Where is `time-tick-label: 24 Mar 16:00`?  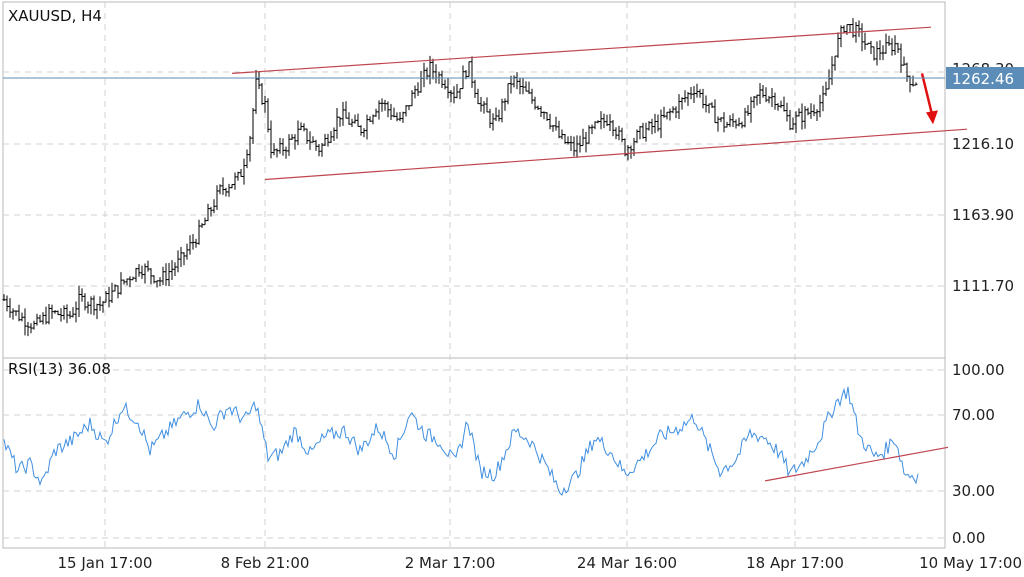 time-tick-label: 24 Mar 16:00 is located at coordinates (627, 563).